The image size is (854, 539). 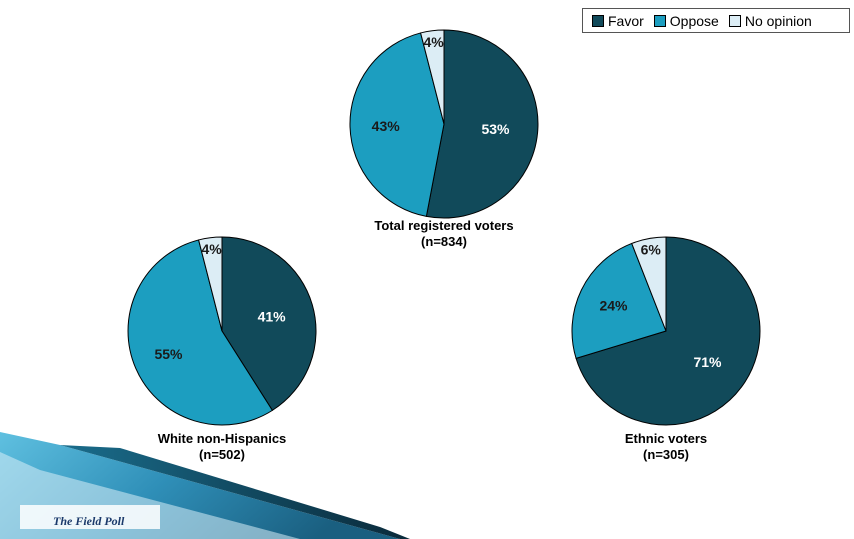 What do you see at coordinates (666, 454) in the screenshot?
I see `caption-ethnic-n: (n=305)` at bounding box center [666, 454].